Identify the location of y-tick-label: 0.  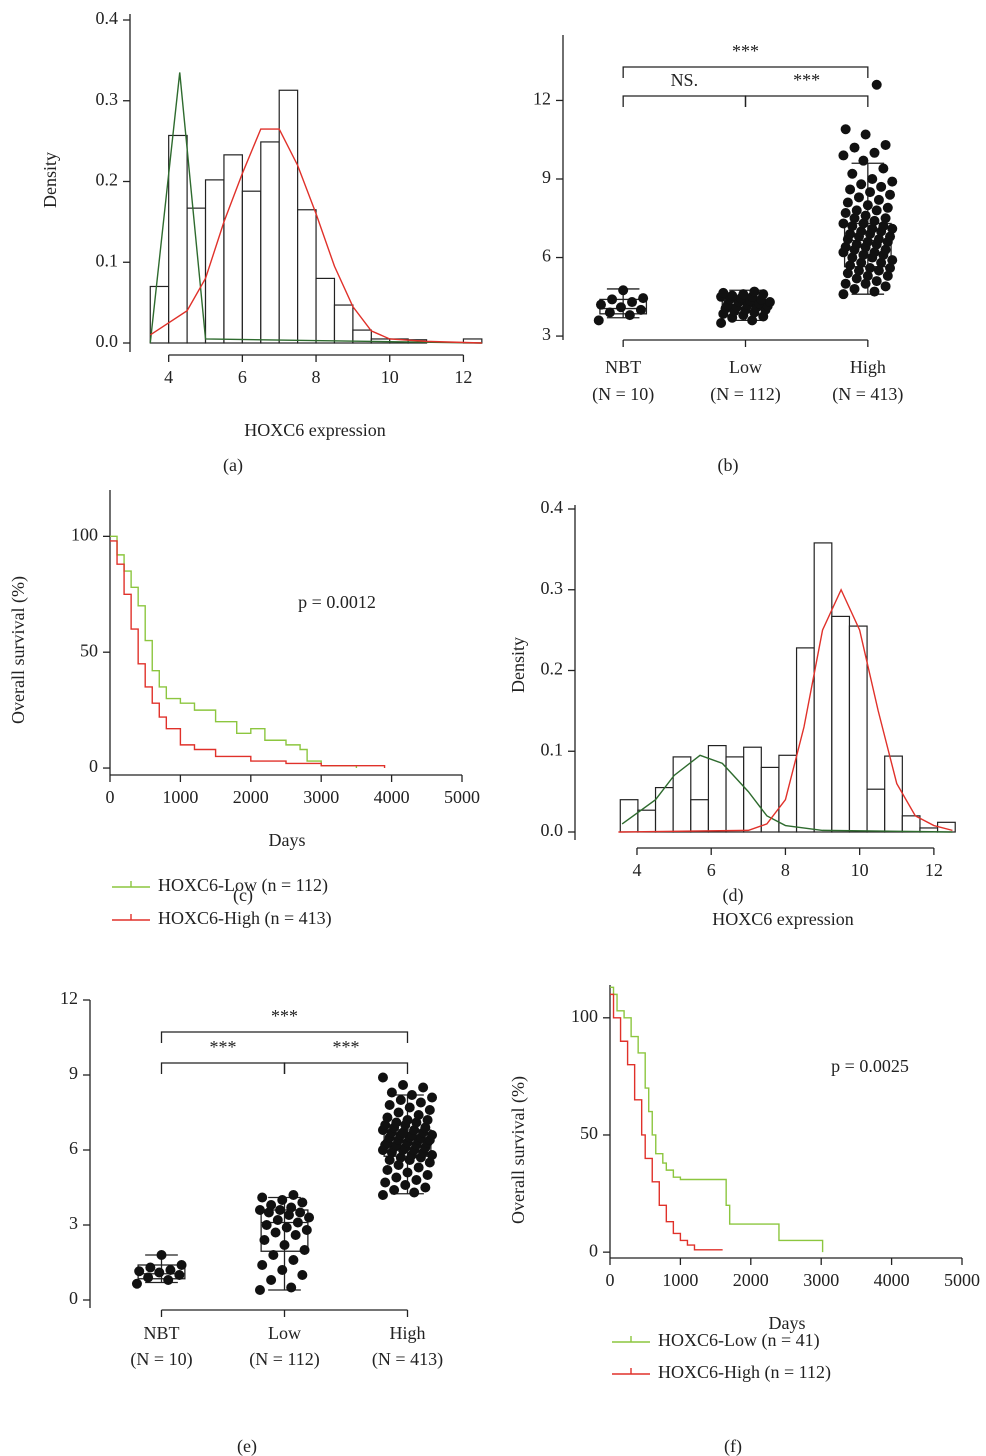
(593, 1250).